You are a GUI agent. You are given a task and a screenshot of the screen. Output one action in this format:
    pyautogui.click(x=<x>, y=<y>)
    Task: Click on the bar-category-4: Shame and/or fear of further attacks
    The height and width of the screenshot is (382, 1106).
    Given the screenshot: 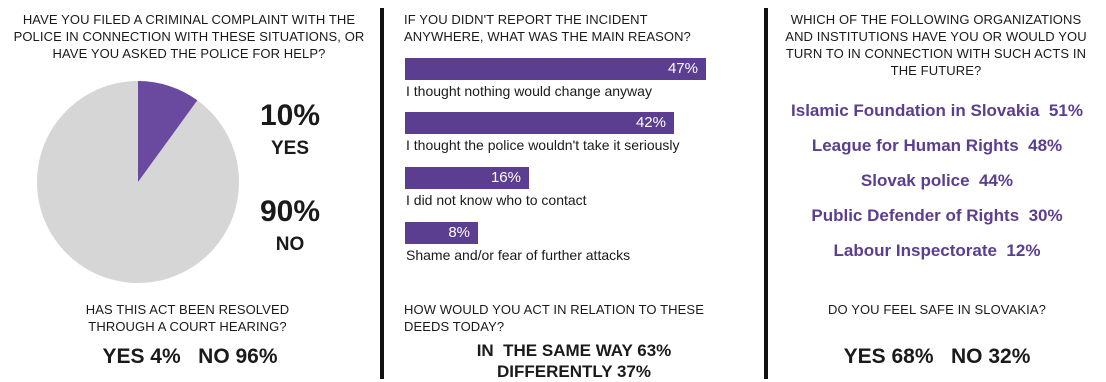 What is the action you would take?
    pyautogui.click(x=518, y=255)
    